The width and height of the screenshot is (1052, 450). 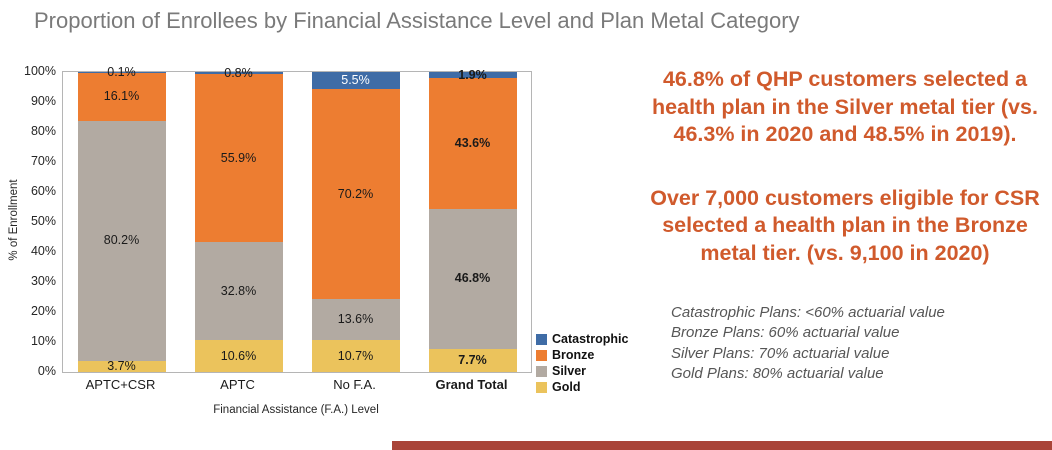 I want to click on segment-silver: 46.8%, so click(x=472, y=278).